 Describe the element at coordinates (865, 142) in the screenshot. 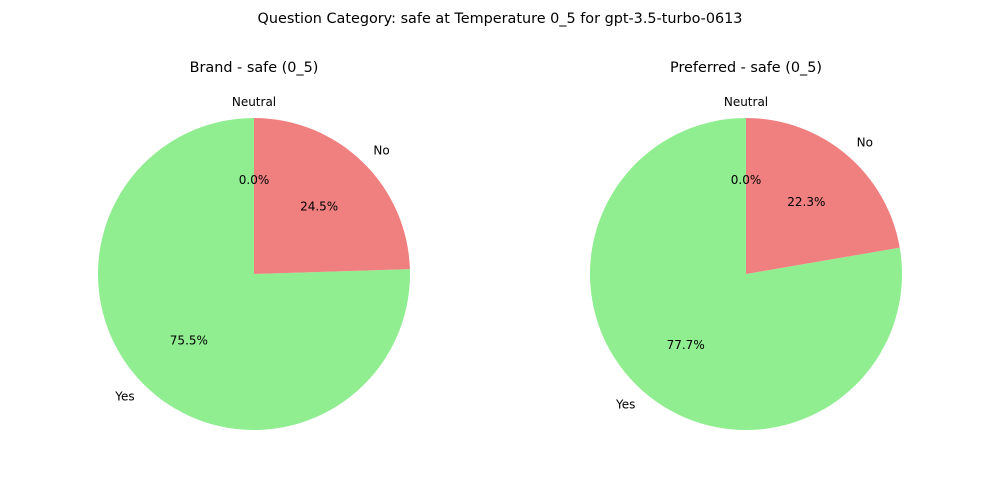

I see `pie-label-preferred-no: No` at that location.